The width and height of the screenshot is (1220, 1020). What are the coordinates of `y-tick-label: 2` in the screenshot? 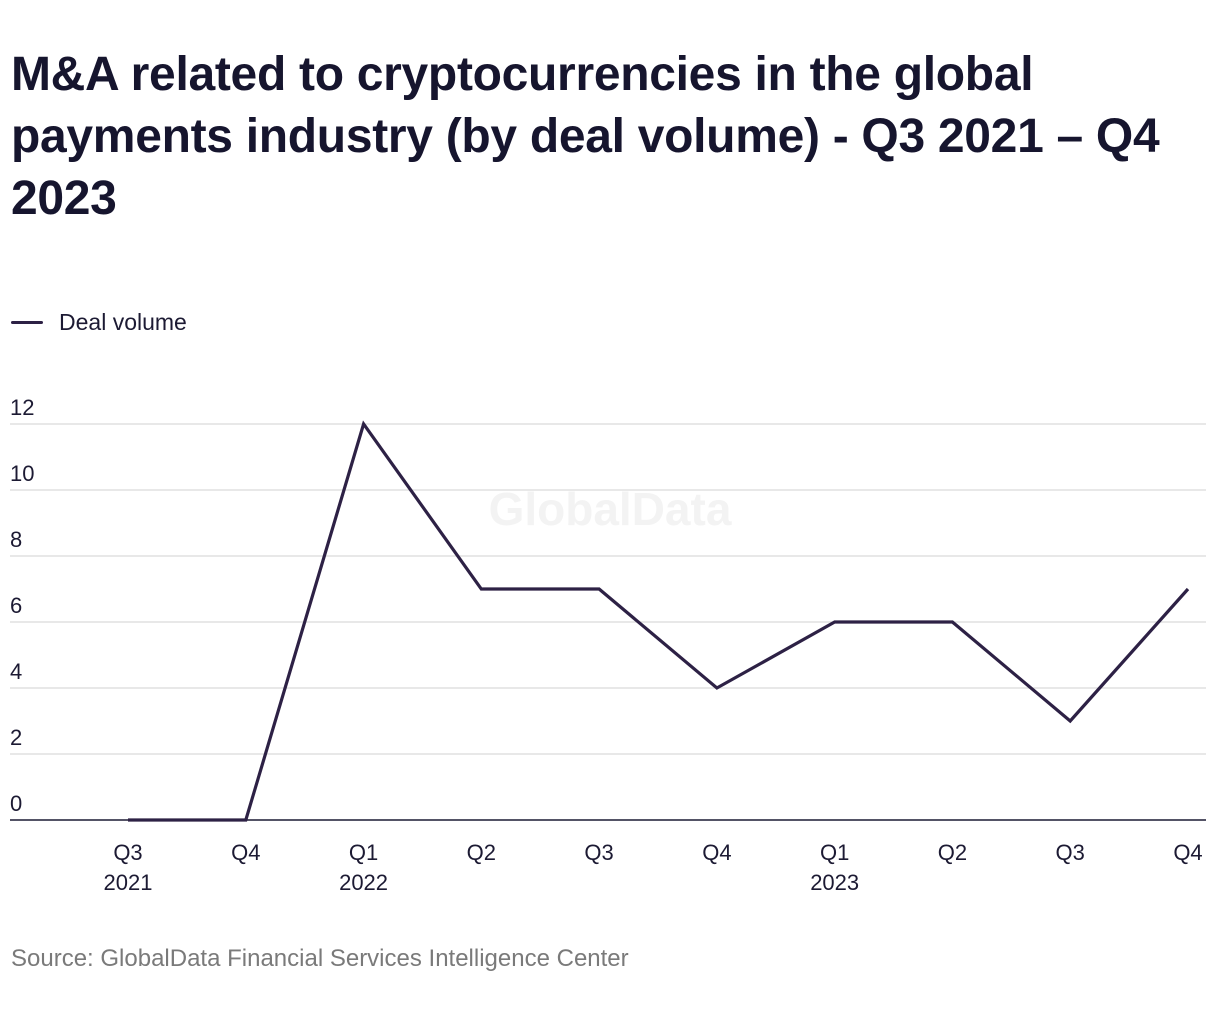 It's located at (16, 737).